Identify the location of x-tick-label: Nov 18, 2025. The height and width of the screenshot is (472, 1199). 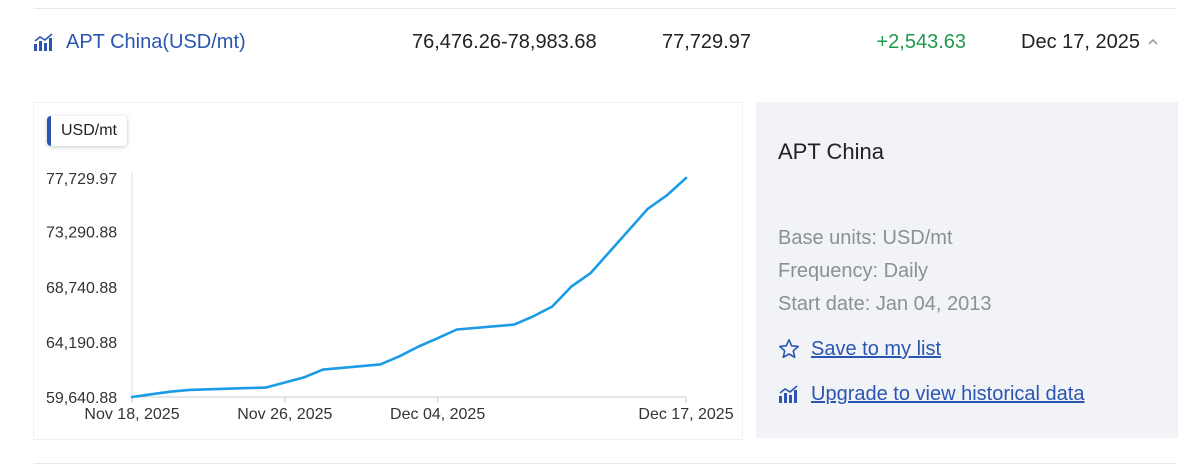
(131, 414).